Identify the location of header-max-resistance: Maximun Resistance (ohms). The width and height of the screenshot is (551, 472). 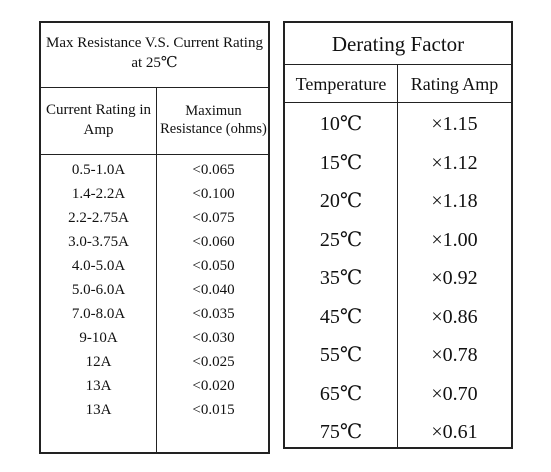
(213, 120).